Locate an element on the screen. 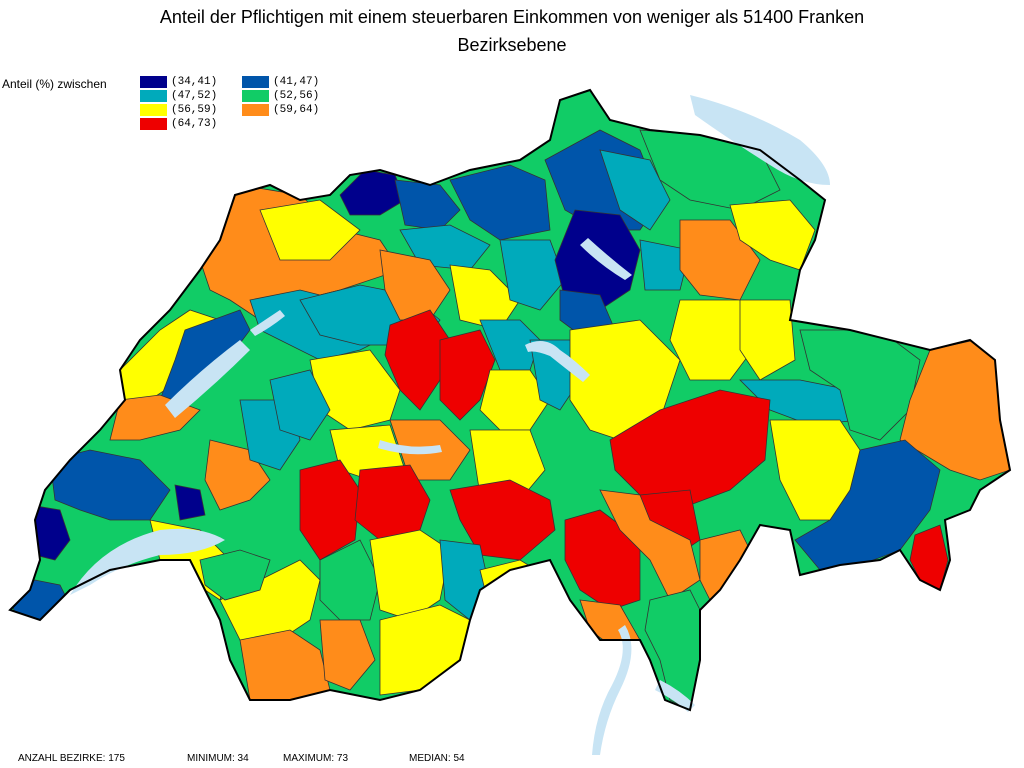 This screenshot has height=768, width=1024. legend-label: (52,56) is located at coordinates (296, 96).